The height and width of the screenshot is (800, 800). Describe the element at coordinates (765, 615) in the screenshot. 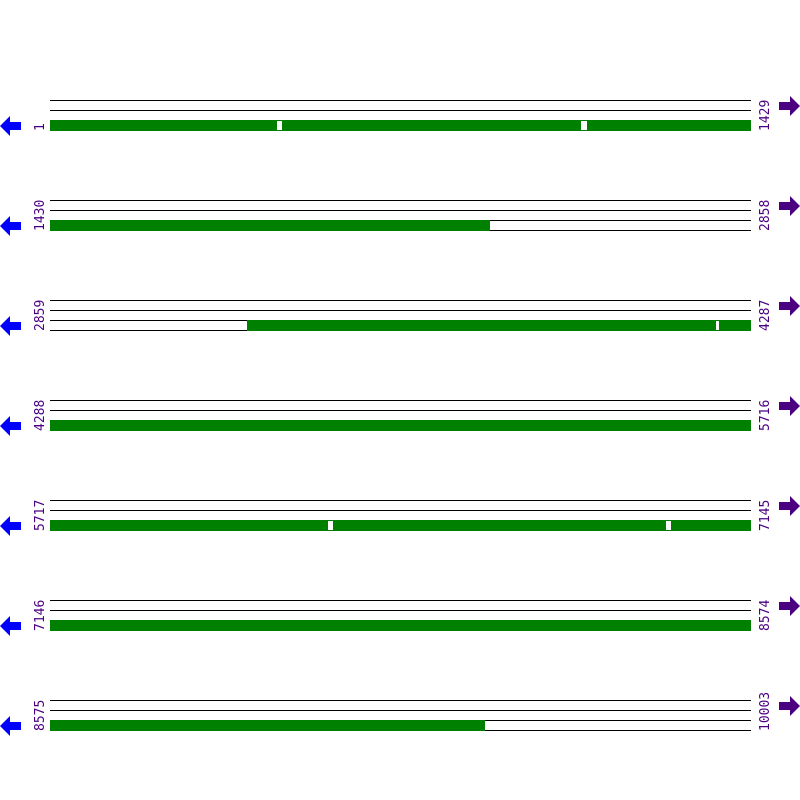

I see `end-position-label: 8574` at that location.